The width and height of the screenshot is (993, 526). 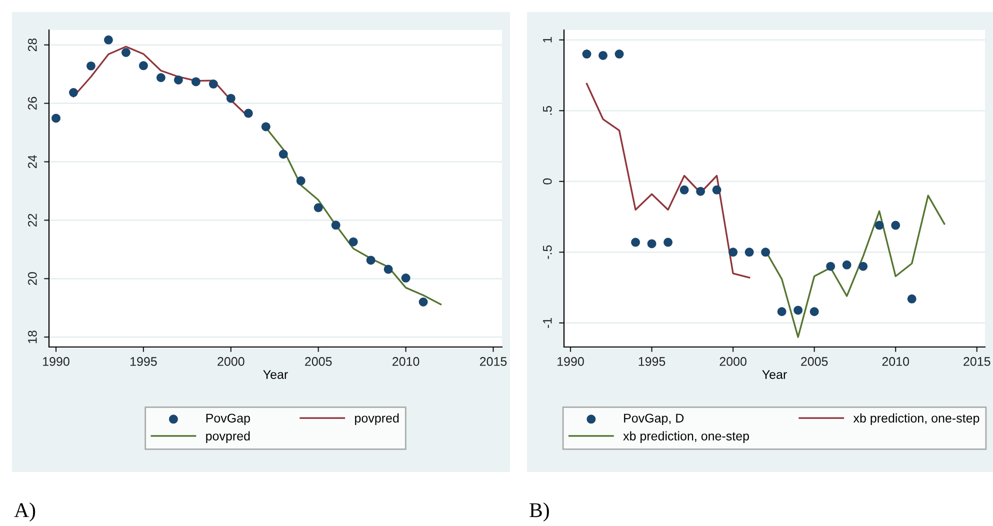 What do you see at coordinates (32, 45) in the screenshot?
I see `y-tick-label: 28` at bounding box center [32, 45].